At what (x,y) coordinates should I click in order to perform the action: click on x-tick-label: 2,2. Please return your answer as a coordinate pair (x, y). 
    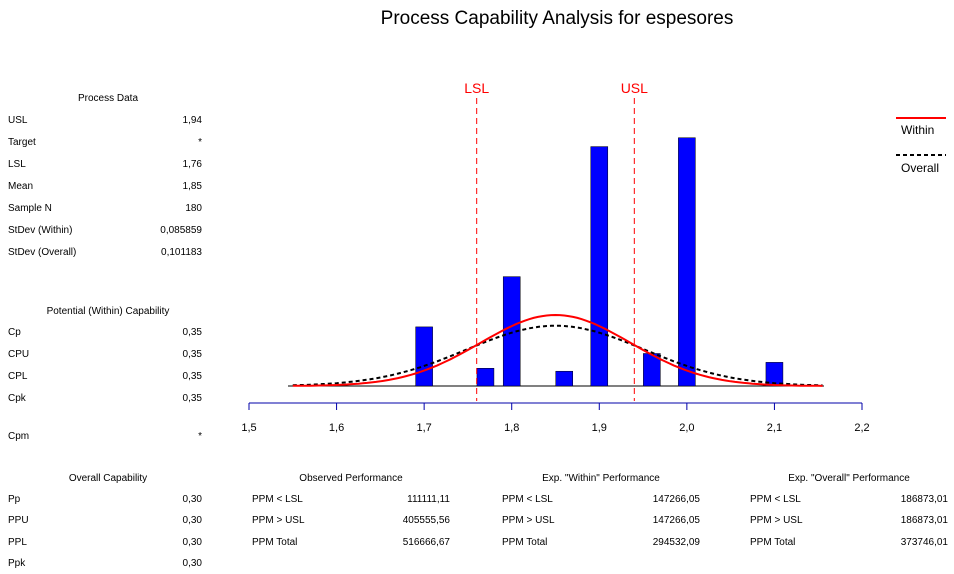
    Looking at the image, I should click on (861, 428).